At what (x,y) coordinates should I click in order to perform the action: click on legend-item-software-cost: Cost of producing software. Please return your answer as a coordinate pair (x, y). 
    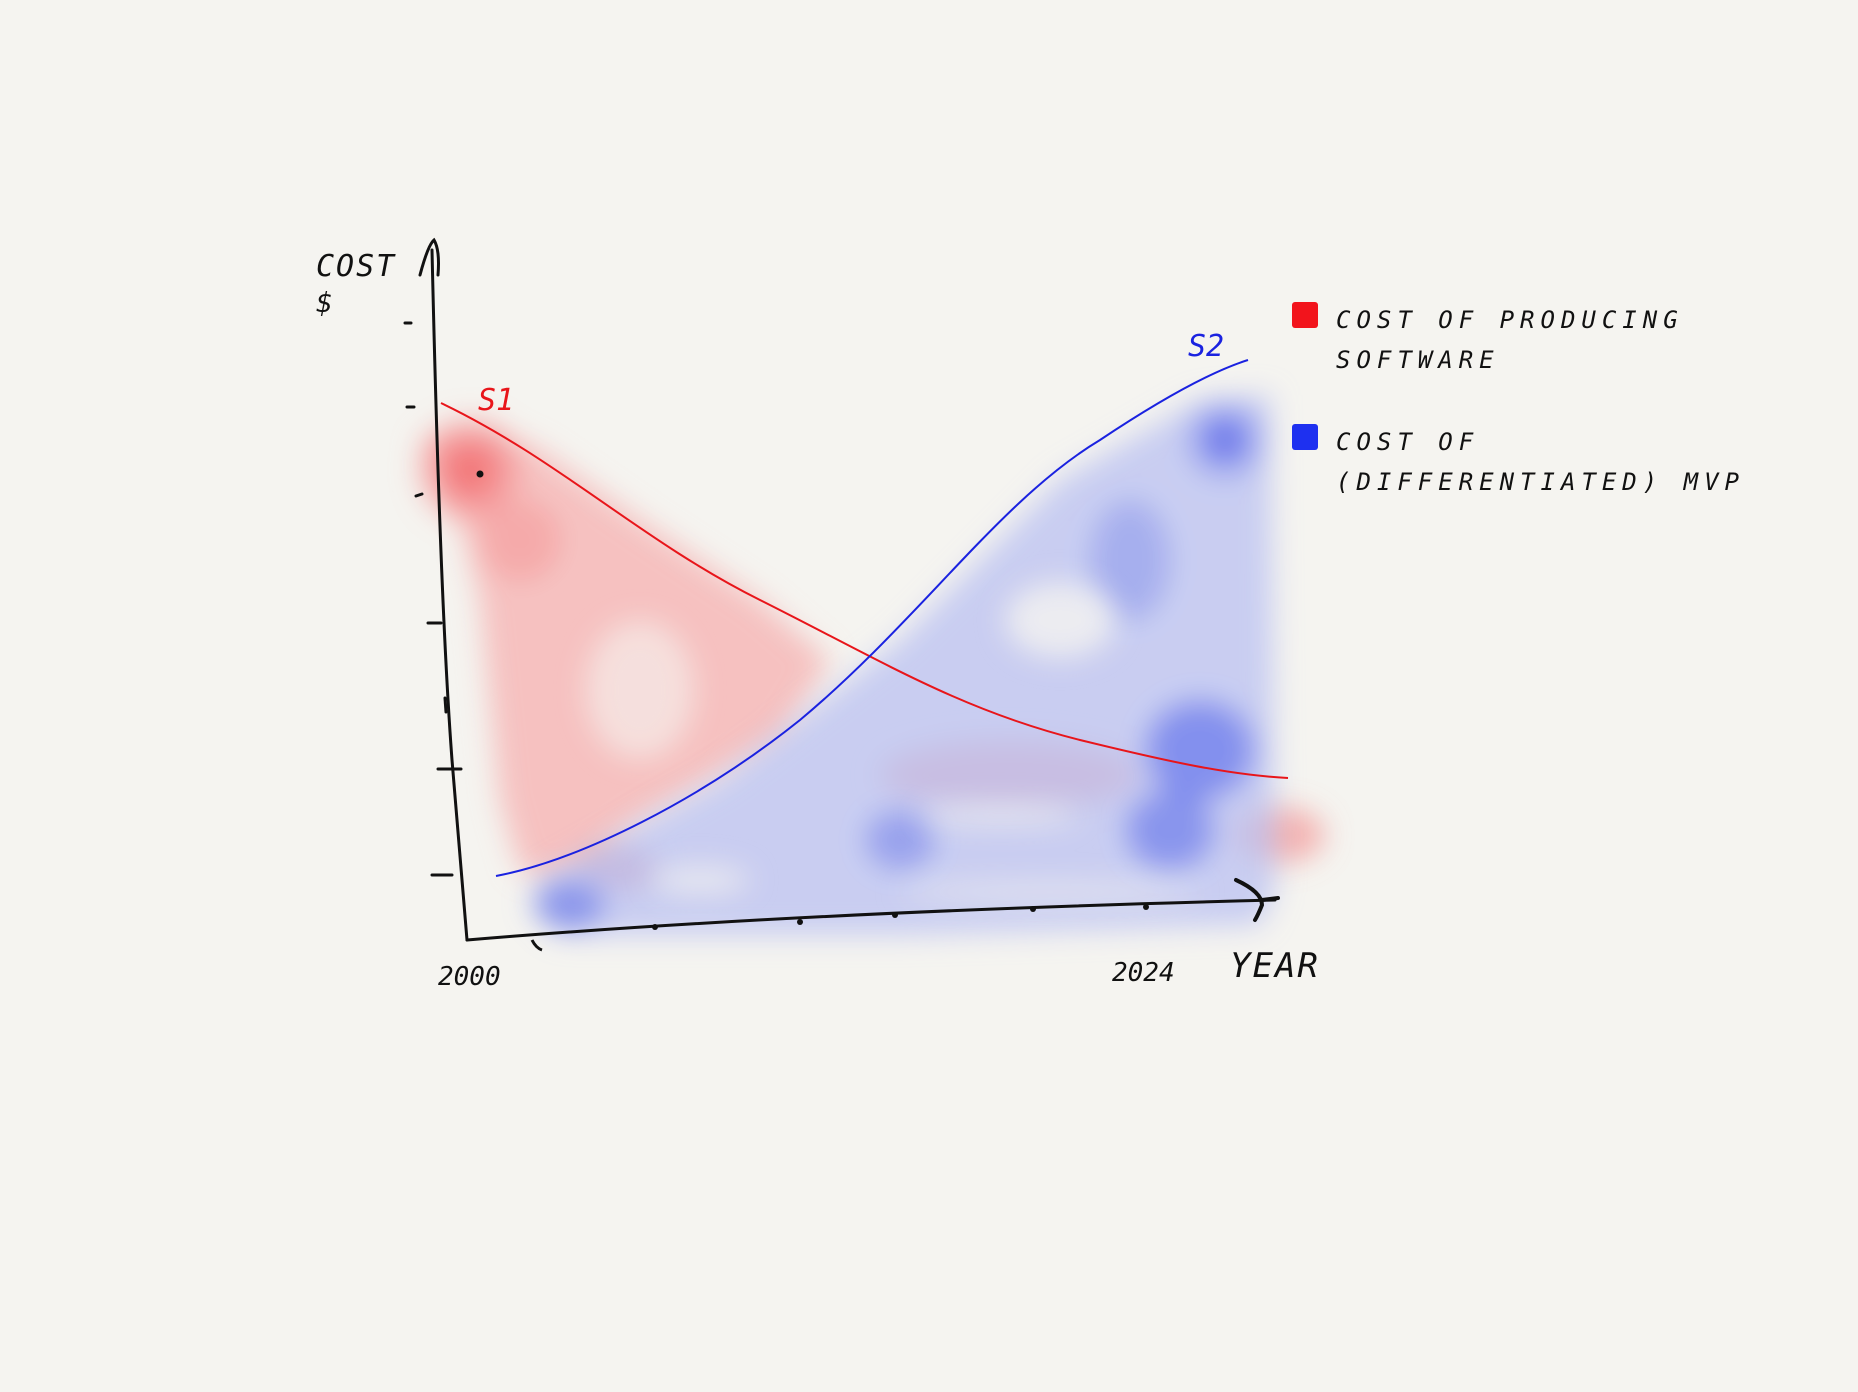
    Looking at the image, I should click on (1532, 340).